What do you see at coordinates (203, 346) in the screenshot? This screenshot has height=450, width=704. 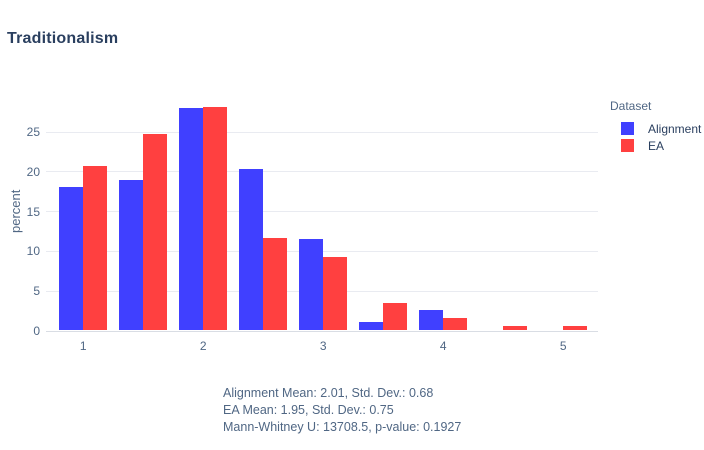 I see `x-tick-label-2: 2` at bounding box center [203, 346].